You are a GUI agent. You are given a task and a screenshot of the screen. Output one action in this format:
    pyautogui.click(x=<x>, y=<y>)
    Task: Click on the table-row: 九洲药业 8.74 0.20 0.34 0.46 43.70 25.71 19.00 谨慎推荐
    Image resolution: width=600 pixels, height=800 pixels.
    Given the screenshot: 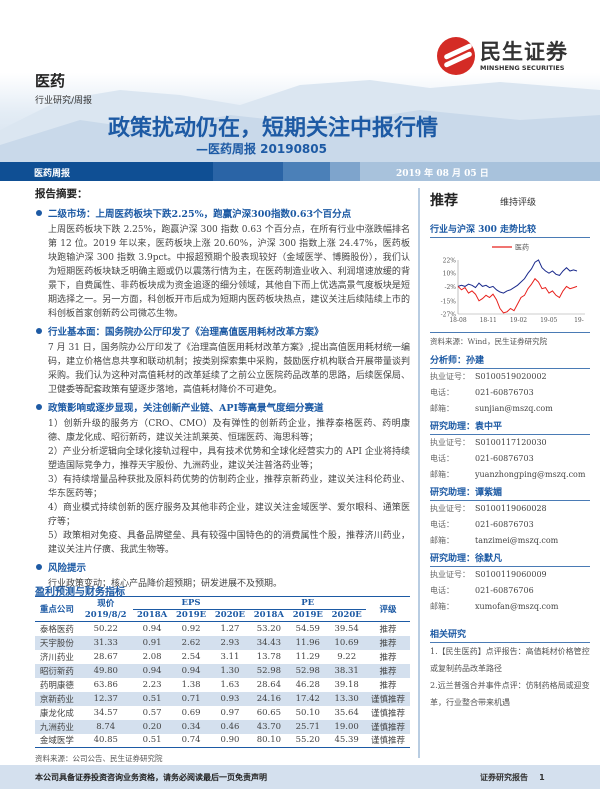 What is the action you would take?
    pyautogui.click(x=222, y=726)
    